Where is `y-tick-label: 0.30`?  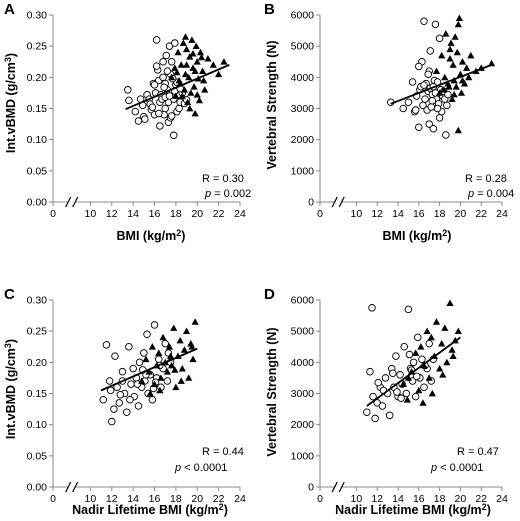
y-tick-label: 0.30 is located at coordinates (37, 16).